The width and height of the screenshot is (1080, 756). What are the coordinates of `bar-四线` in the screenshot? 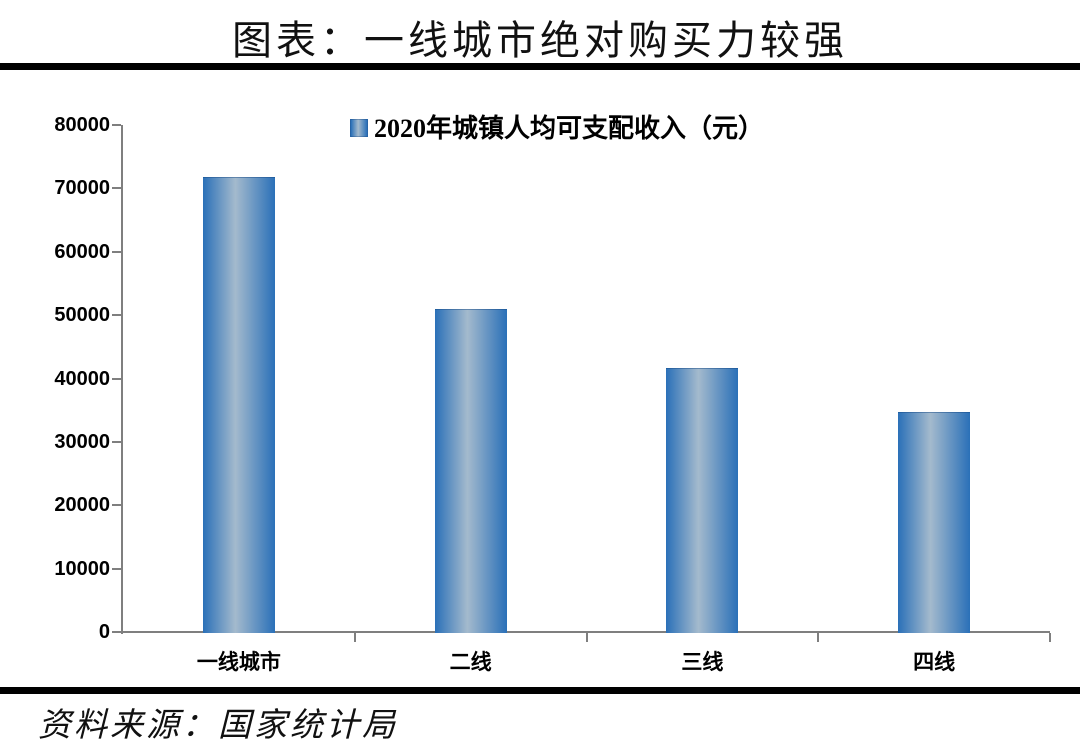 It's located at (934, 522).